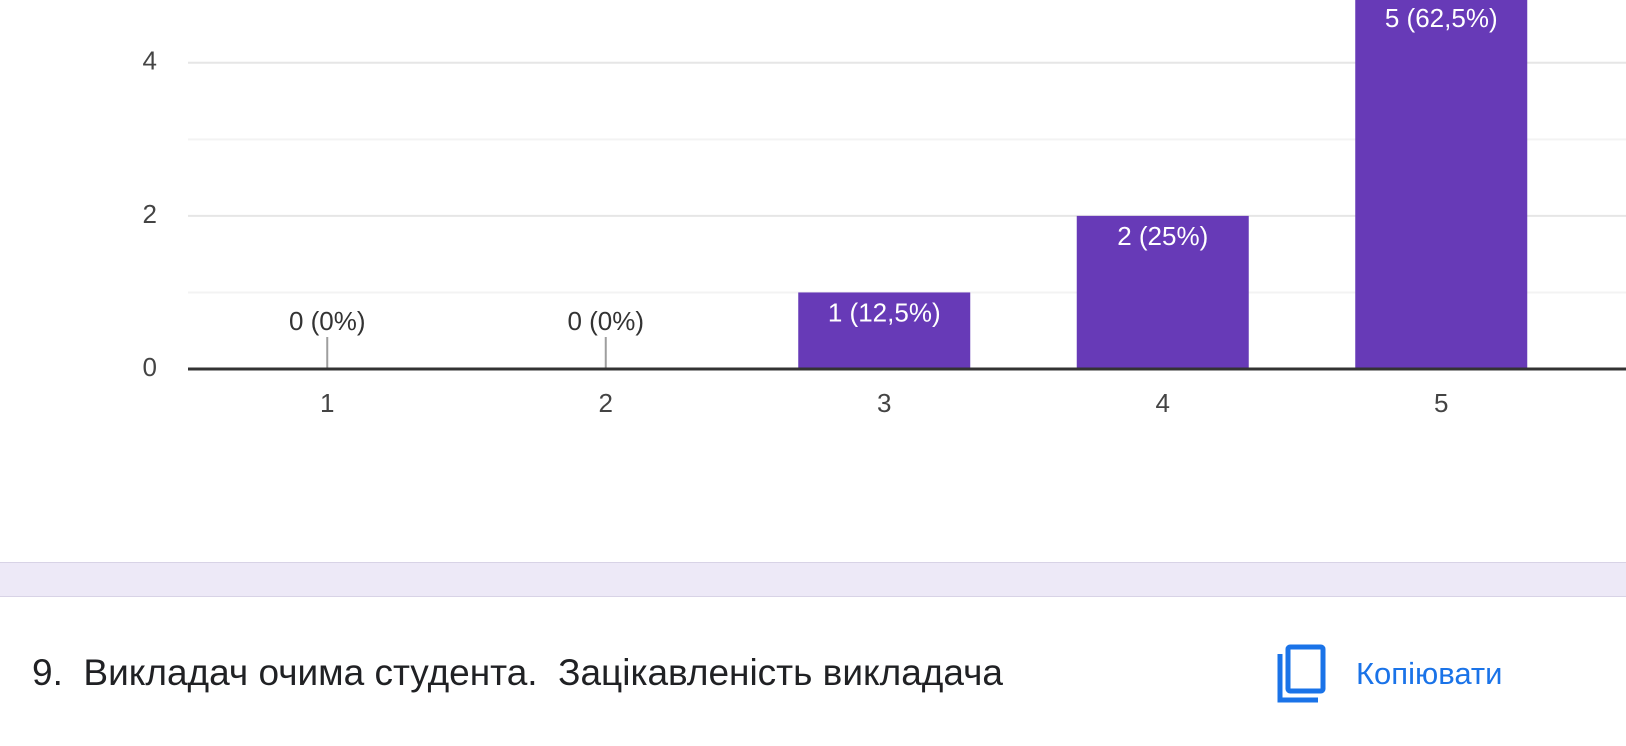 Image resolution: width=1626 pixels, height=746 pixels. Describe the element at coordinates (150, 61) in the screenshot. I see `y-tick-label: 4` at that location.